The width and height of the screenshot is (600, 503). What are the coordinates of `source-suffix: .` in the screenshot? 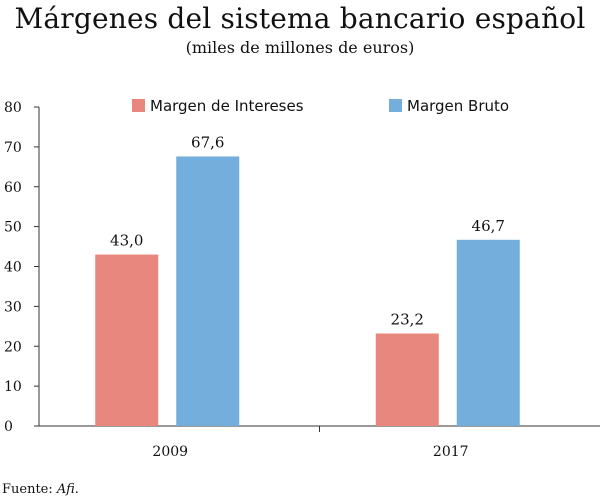 It's located at (76, 489).